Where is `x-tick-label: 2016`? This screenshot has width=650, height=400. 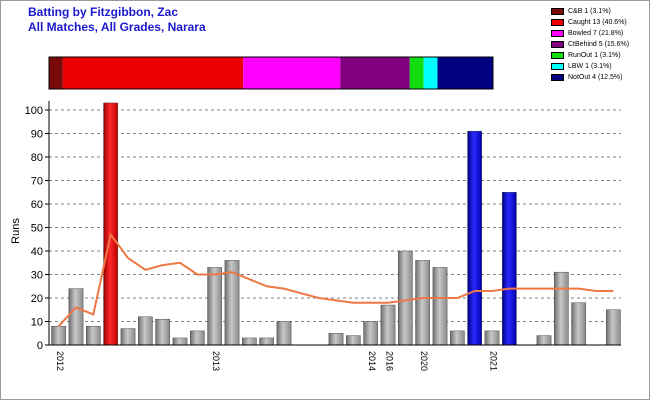 x-tick-label: 2016 is located at coordinates (389, 361).